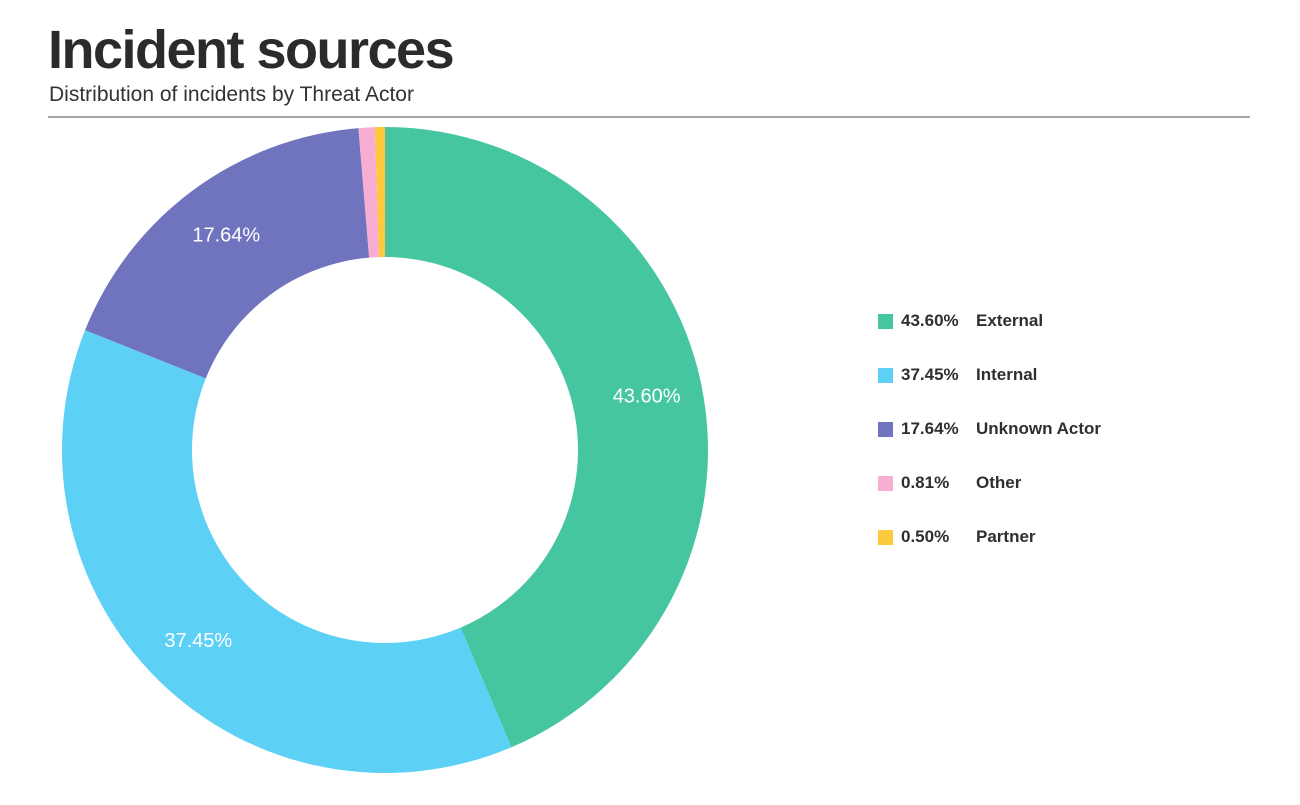  I want to click on legend-item-external: 43.60% External, so click(960, 321).